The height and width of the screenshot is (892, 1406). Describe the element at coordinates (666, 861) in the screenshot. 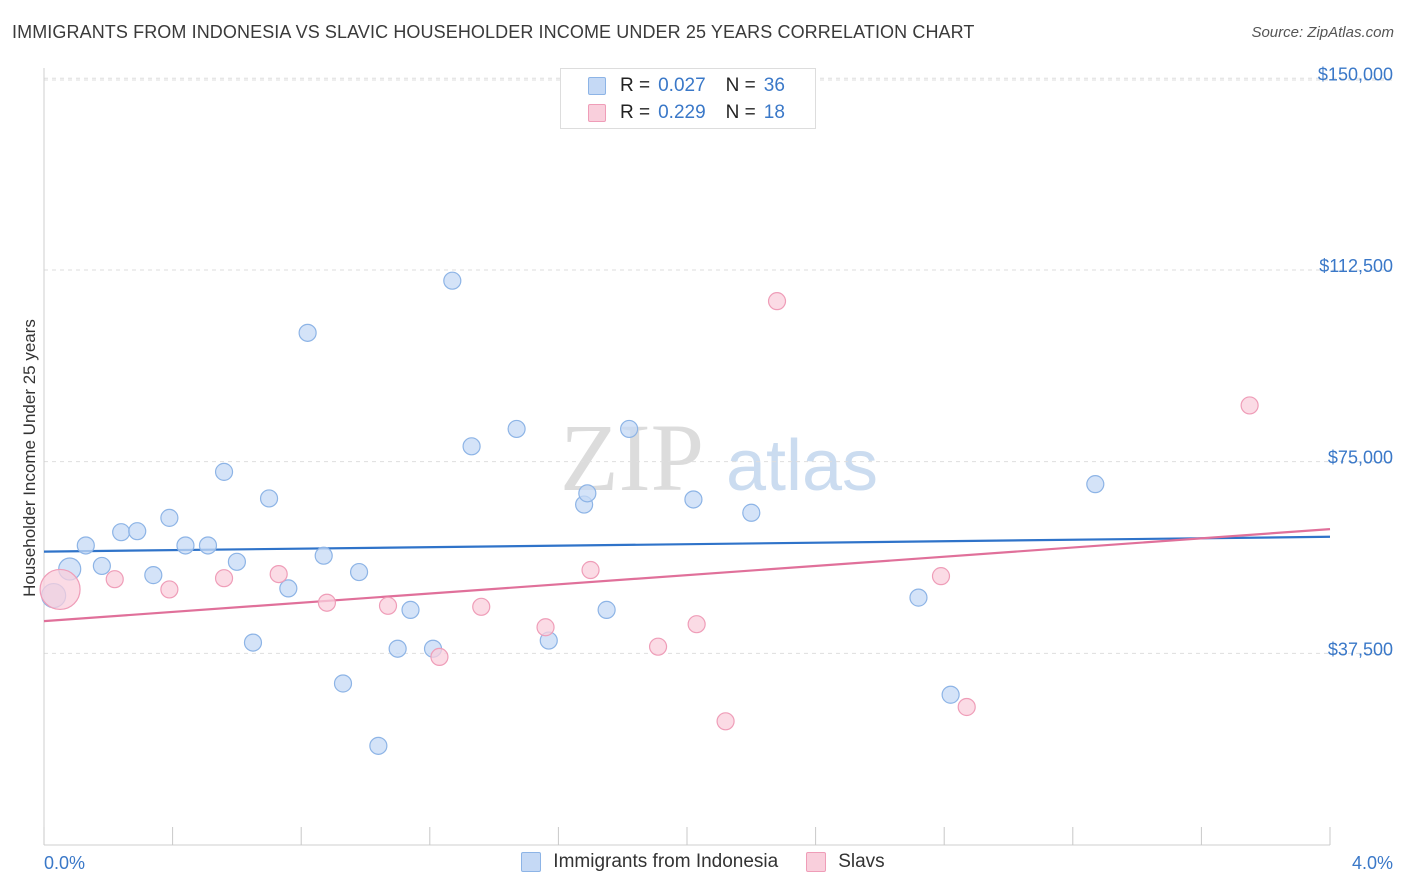

I see `legend-label: Immigrants from Indonesia` at that location.